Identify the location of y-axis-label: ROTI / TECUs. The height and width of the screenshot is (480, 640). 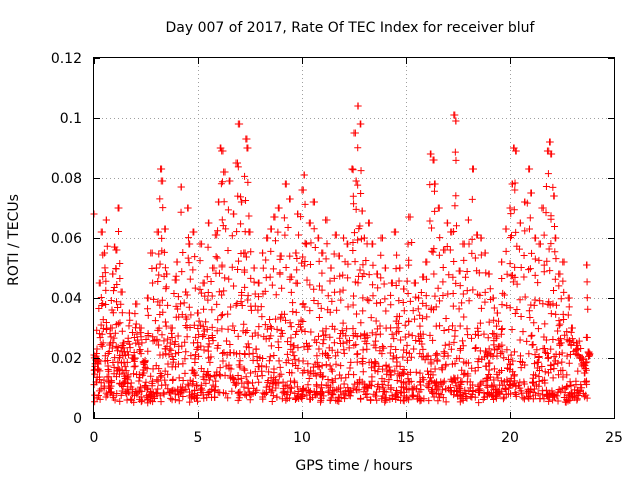
(14, 240).